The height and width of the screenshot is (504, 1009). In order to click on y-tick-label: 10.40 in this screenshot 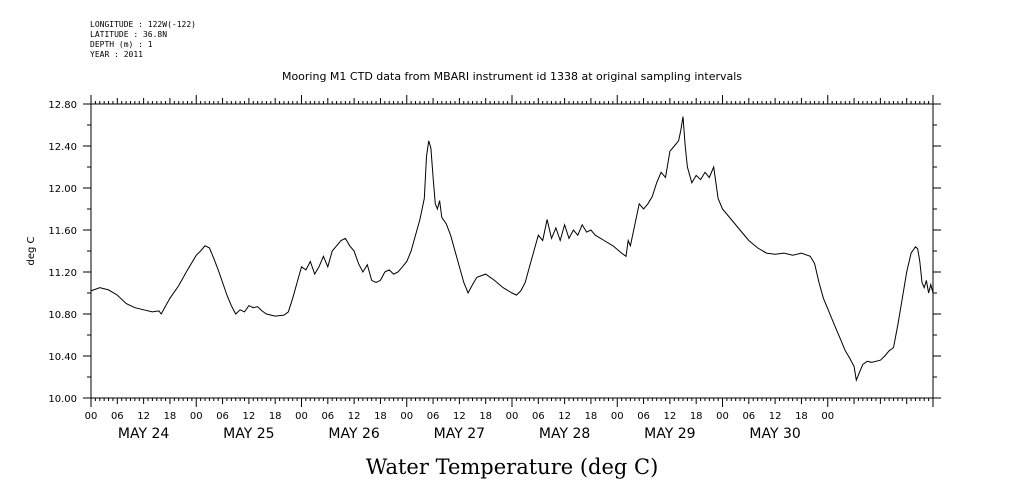, I will do `click(62, 357)`.